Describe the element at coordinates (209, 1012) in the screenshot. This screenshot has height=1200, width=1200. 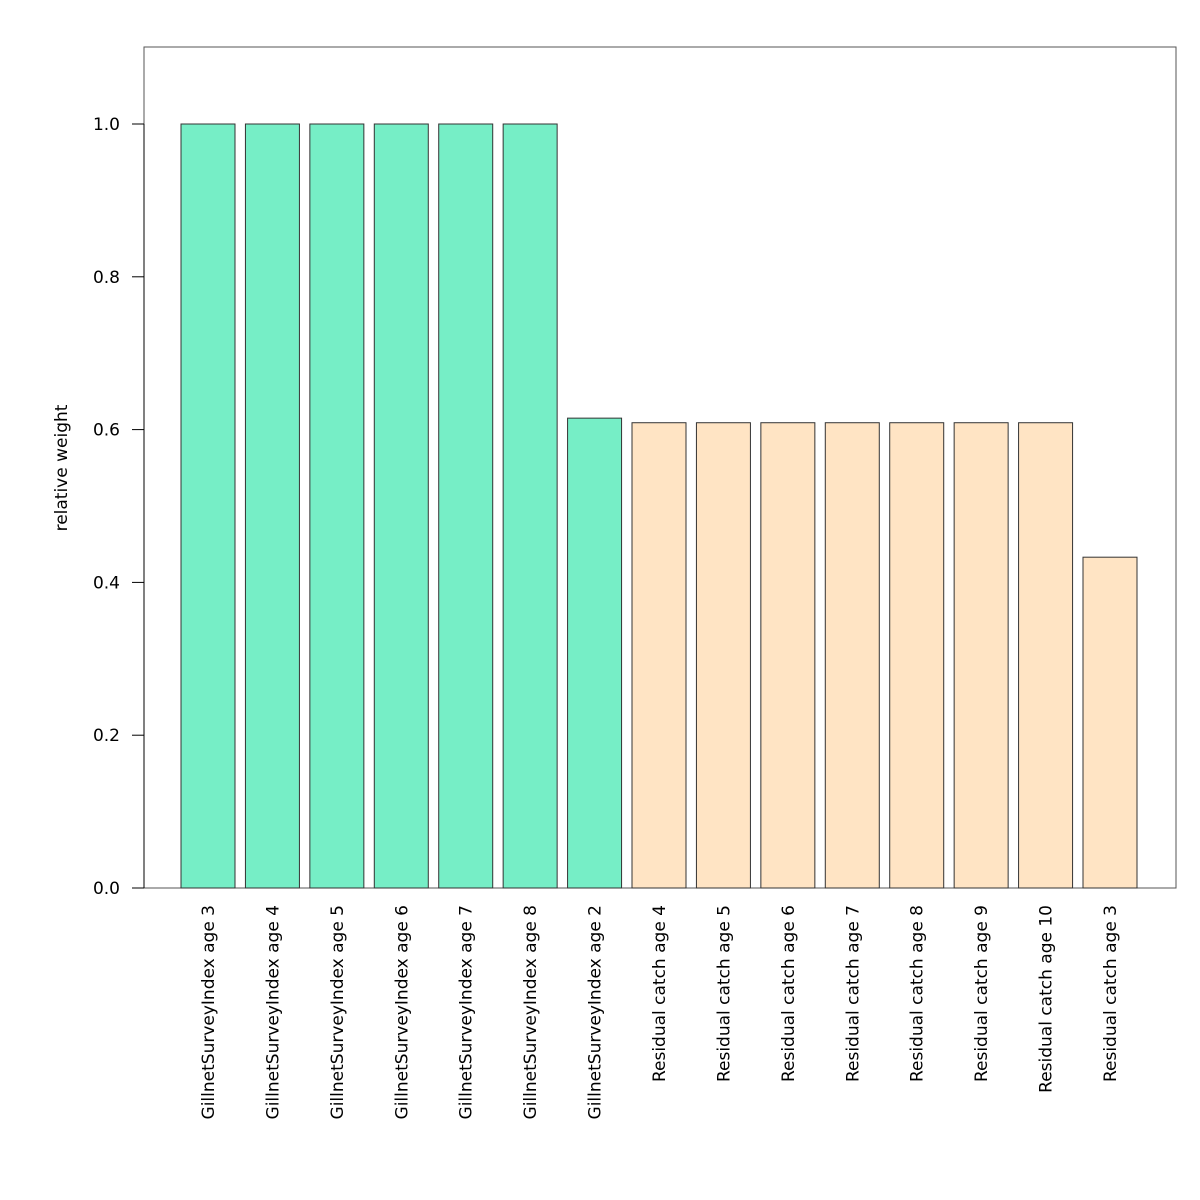
I see `x-tick-label: GillnetSurveyIndex age 3` at that location.